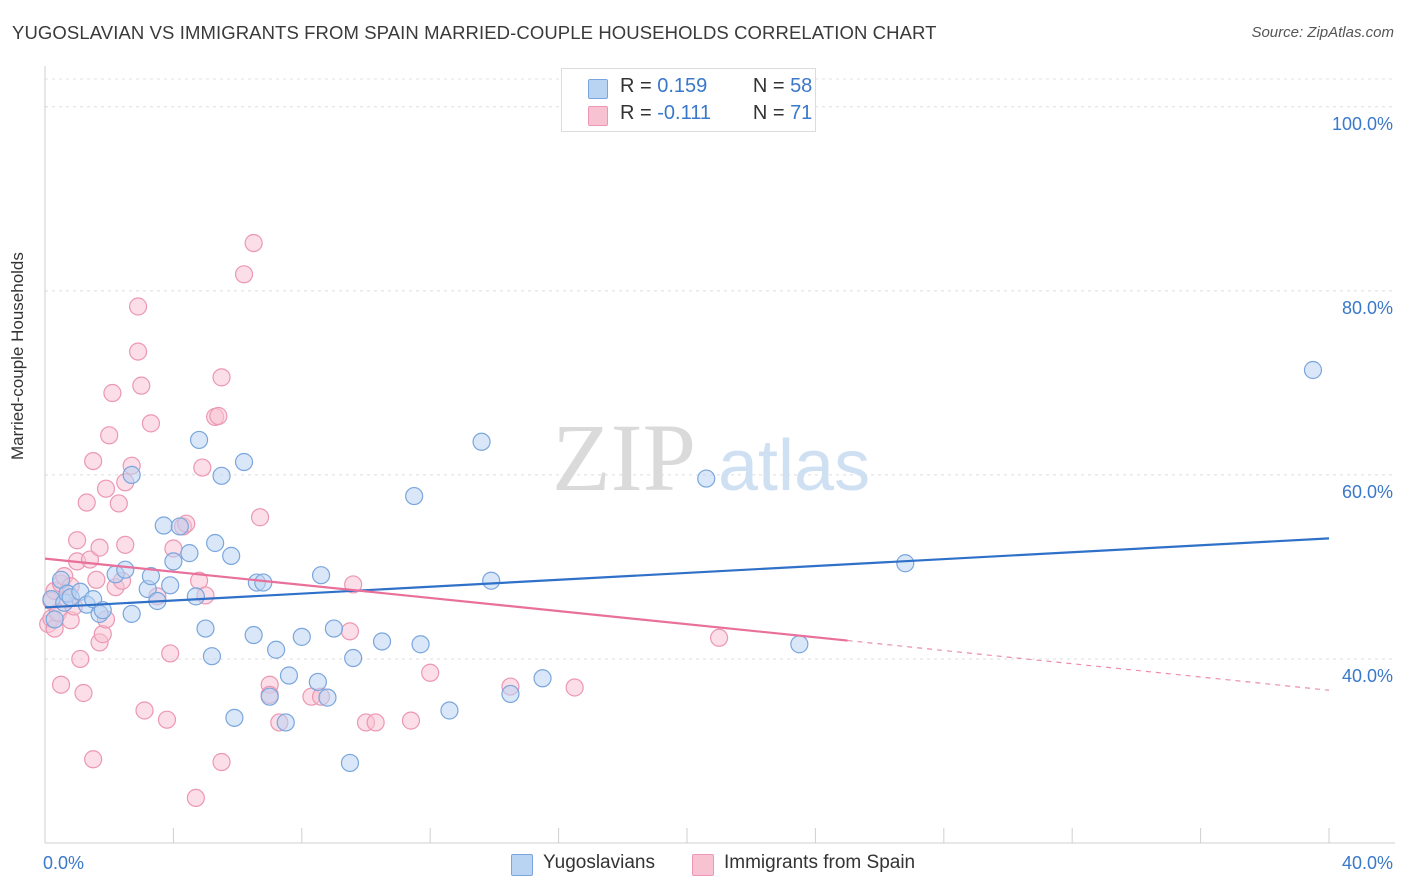 This screenshot has height=892, width=1406. Describe the element at coordinates (1088, 665) in the screenshot. I see `trend-extension-immigrants-from-spain` at that location.